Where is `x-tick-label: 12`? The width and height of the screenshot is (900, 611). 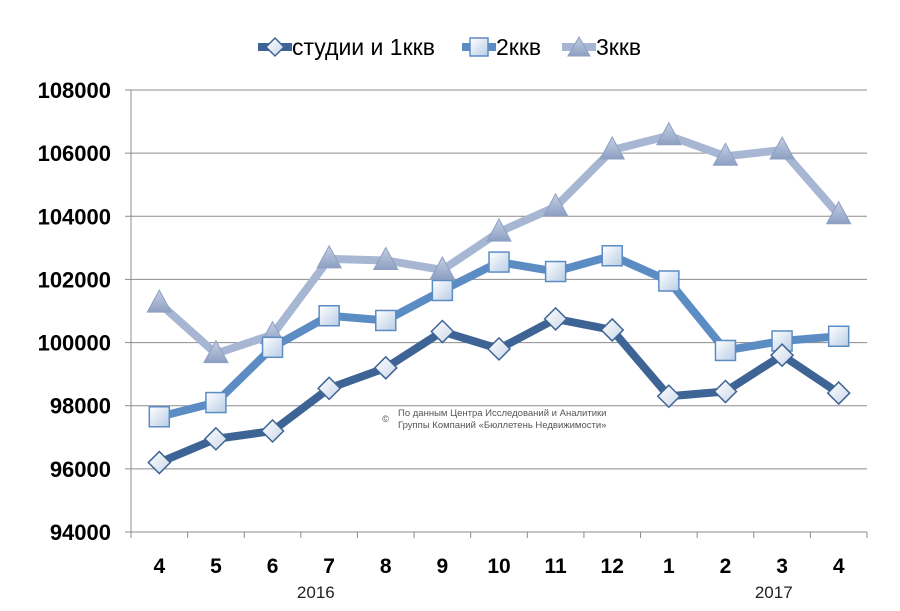 x-tick-label: 12 is located at coordinates (612, 566).